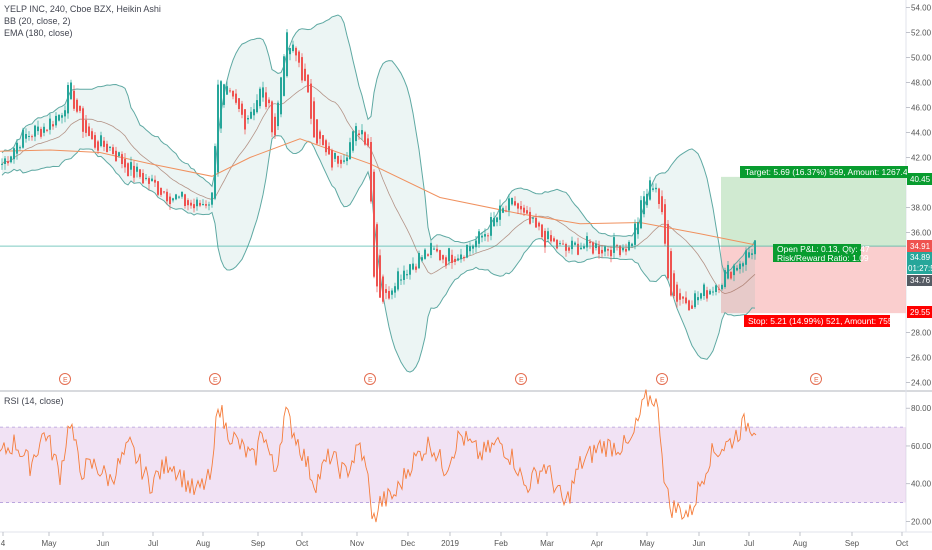 The height and width of the screenshot is (550, 932). What do you see at coordinates (646, 543) in the screenshot?
I see `time-axis-label: May` at bounding box center [646, 543].